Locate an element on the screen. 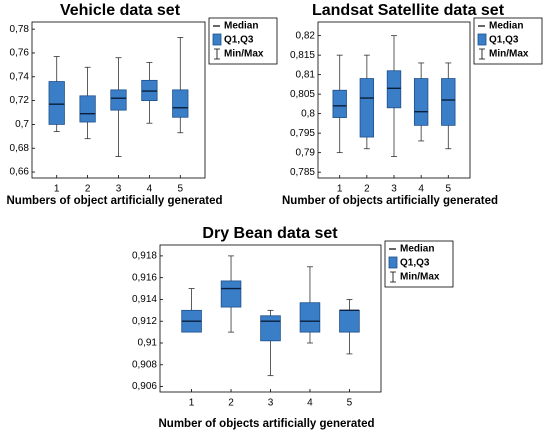  y-tick-label: 0,916 is located at coordinates (144, 277).